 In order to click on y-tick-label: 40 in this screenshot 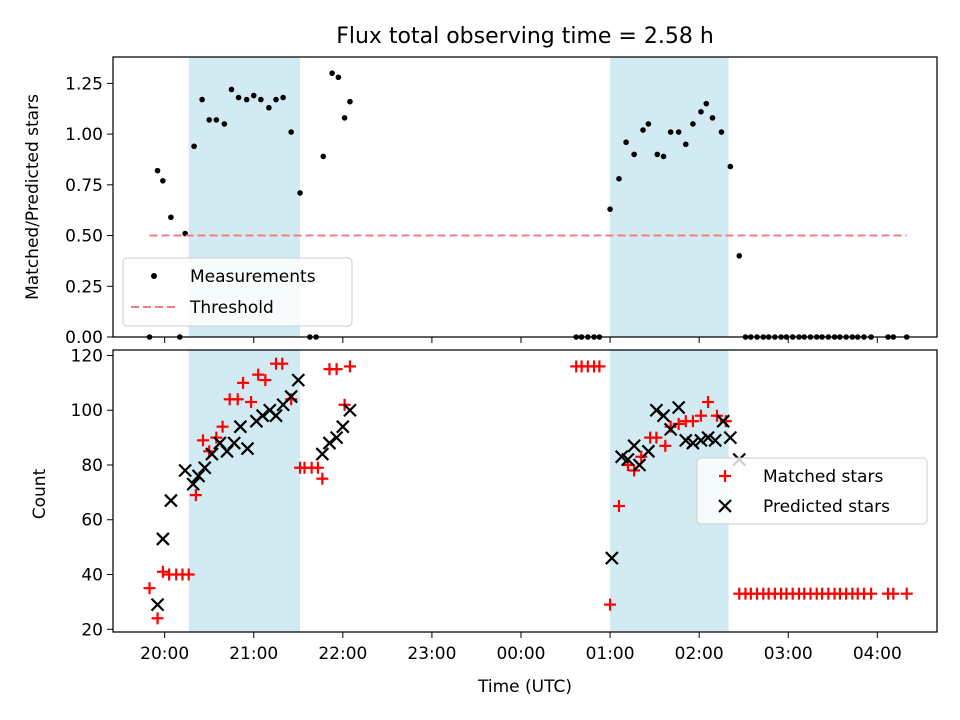, I will do `click(92, 576)`.